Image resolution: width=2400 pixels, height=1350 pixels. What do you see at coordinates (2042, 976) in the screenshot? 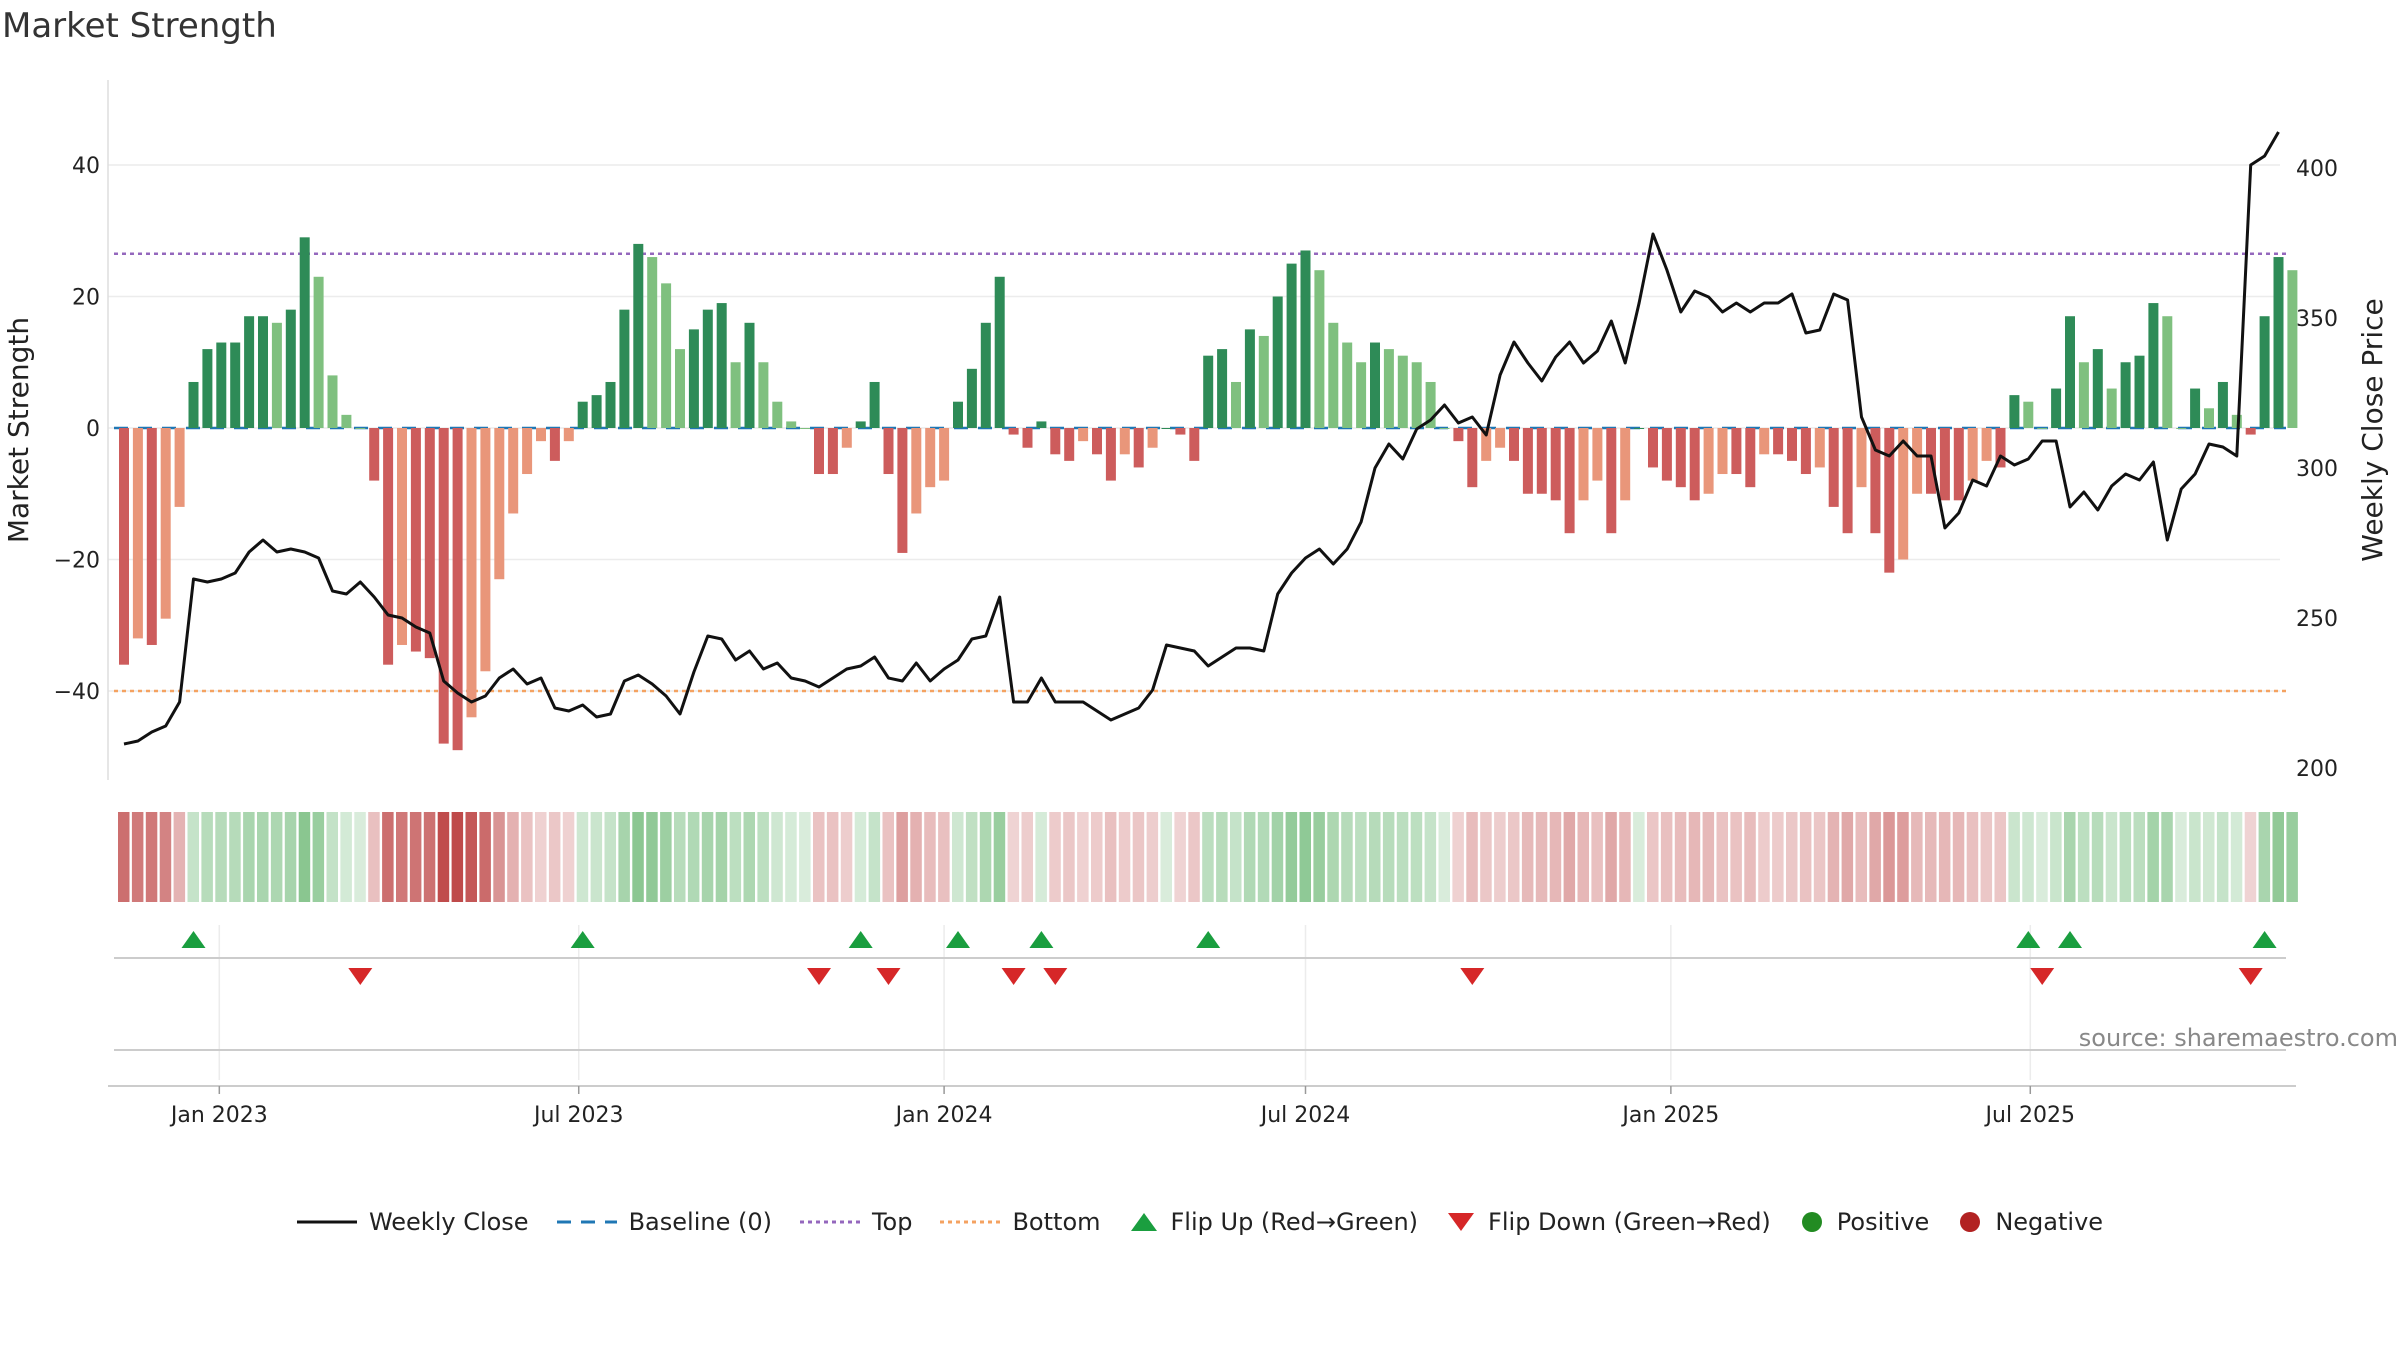
I see `flip-down-marker` at bounding box center [2042, 976].